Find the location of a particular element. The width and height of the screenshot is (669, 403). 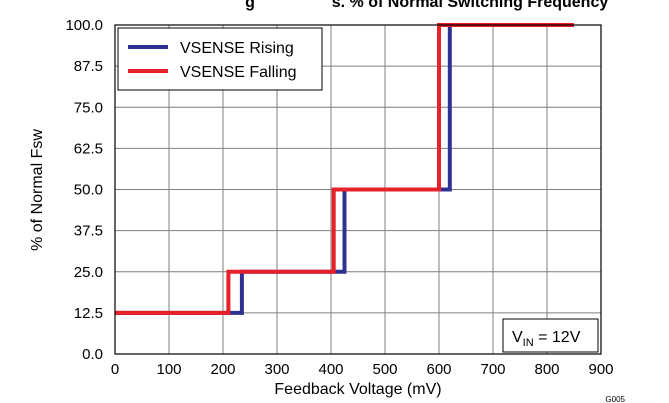

x-tick-label: 100 is located at coordinates (168, 369).